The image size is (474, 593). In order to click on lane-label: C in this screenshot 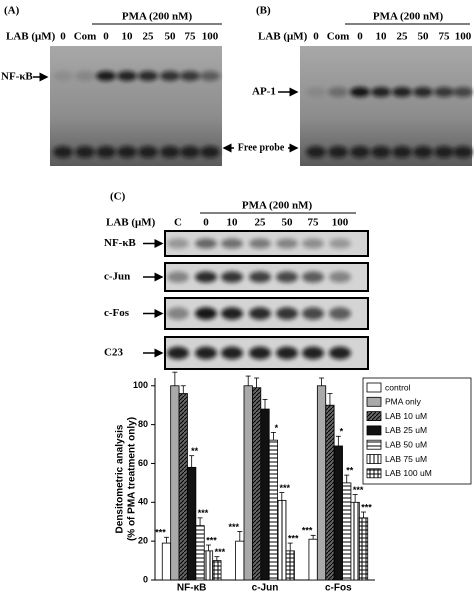, I will do `click(178, 223)`.